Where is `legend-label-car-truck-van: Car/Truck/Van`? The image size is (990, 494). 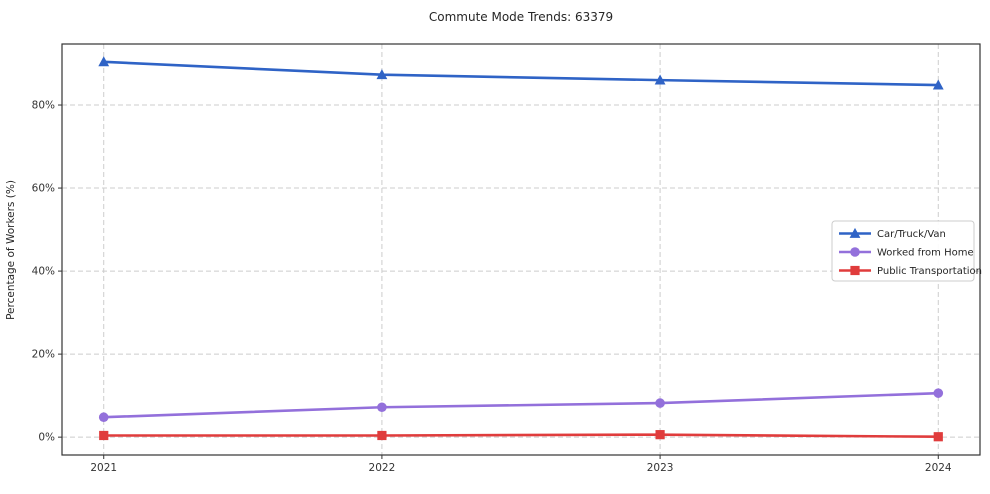 legend-label-car-truck-van: Car/Truck/Van is located at coordinates (911, 234).